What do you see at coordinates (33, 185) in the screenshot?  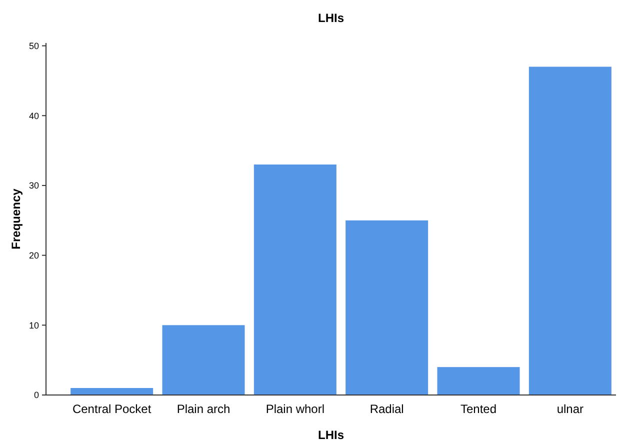 I see `y-tick-label: 30` at bounding box center [33, 185].